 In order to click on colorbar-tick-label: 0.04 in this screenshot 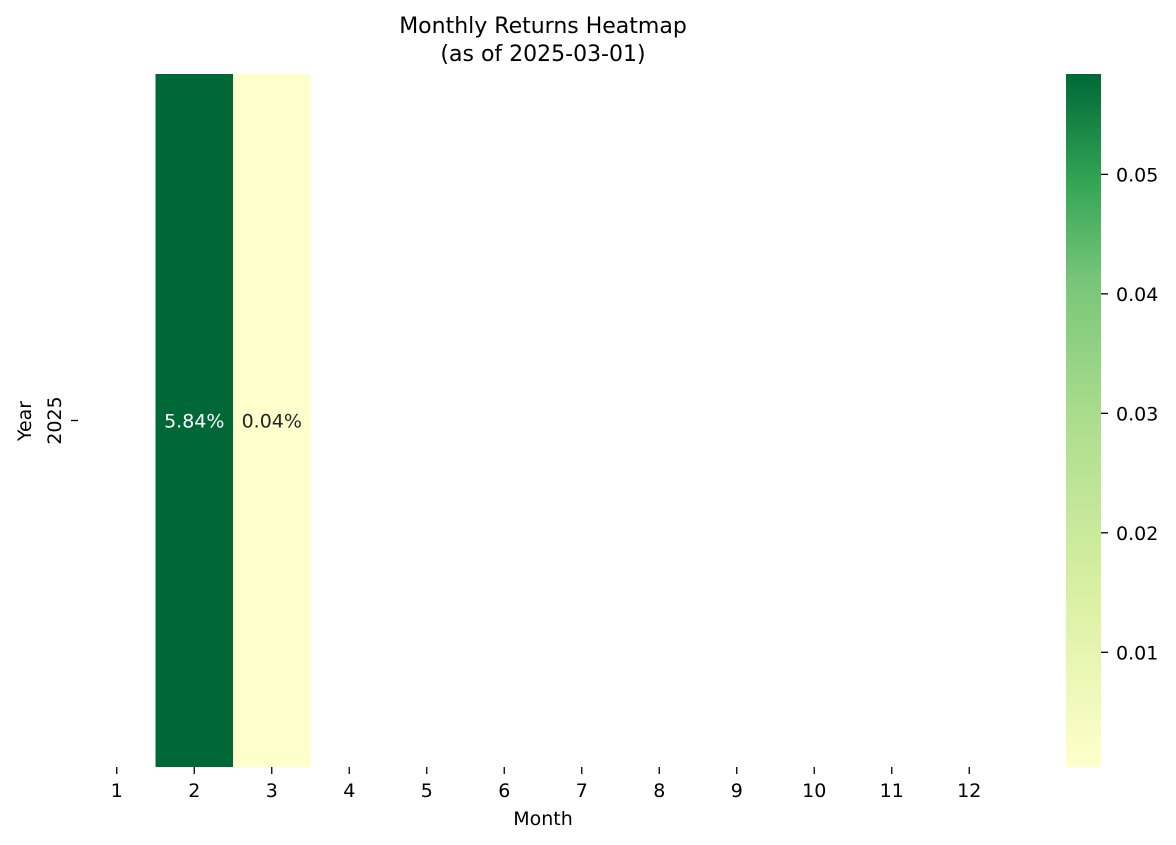, I will do `click(1137, 295)`.